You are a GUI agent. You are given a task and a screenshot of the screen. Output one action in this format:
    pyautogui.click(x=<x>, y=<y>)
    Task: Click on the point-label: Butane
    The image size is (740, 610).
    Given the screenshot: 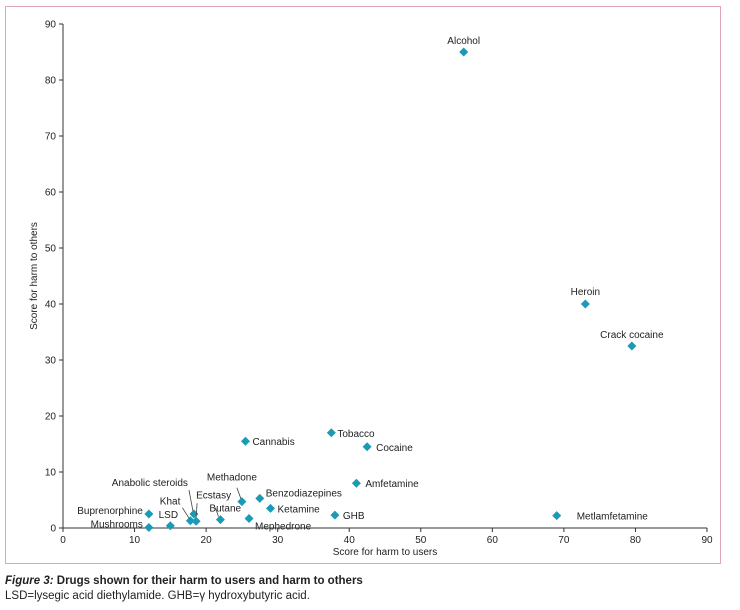 What is the action you would take?
    pyautogui.click(x=225, y=509)
    